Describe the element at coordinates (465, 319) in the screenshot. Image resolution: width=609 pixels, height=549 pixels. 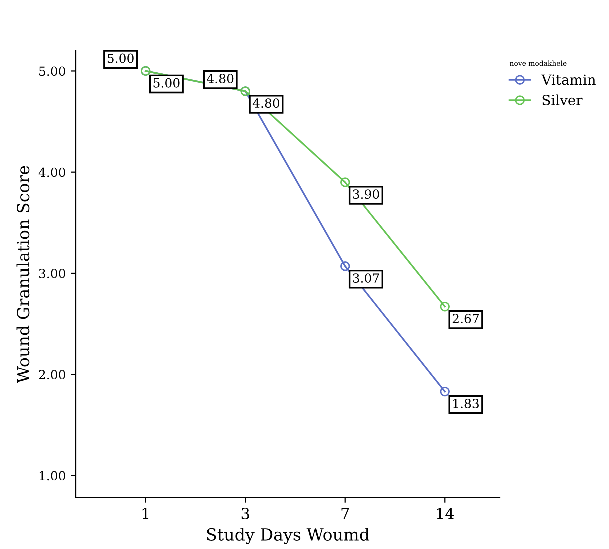
I see `data-label: 2.67` at that location.